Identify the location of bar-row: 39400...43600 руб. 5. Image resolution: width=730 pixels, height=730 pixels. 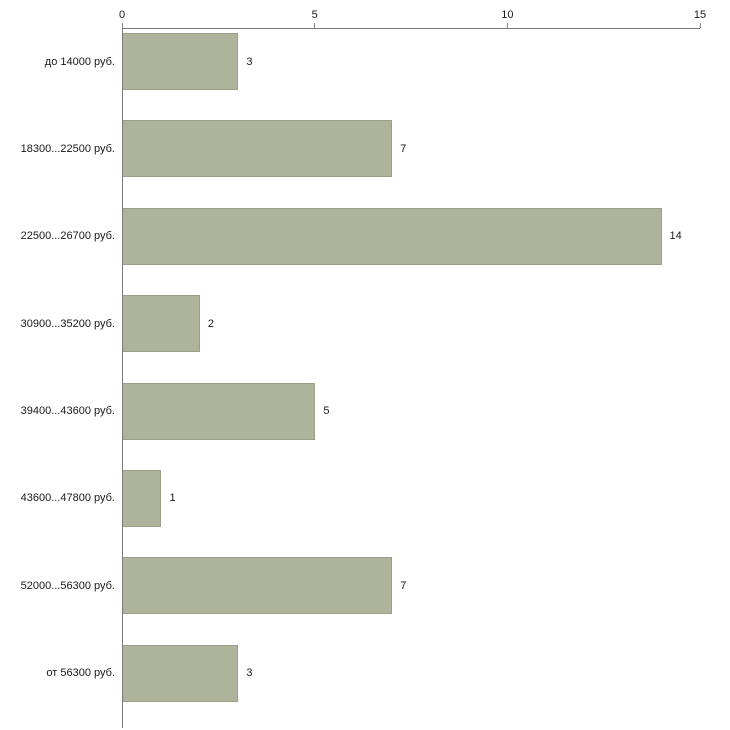
(360, 422).